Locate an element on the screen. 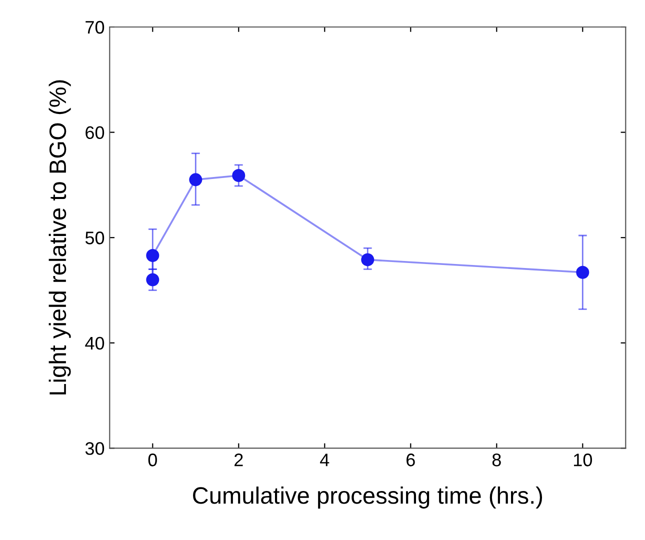  x-tick-label: 2 is located at coordinates (238, 460).